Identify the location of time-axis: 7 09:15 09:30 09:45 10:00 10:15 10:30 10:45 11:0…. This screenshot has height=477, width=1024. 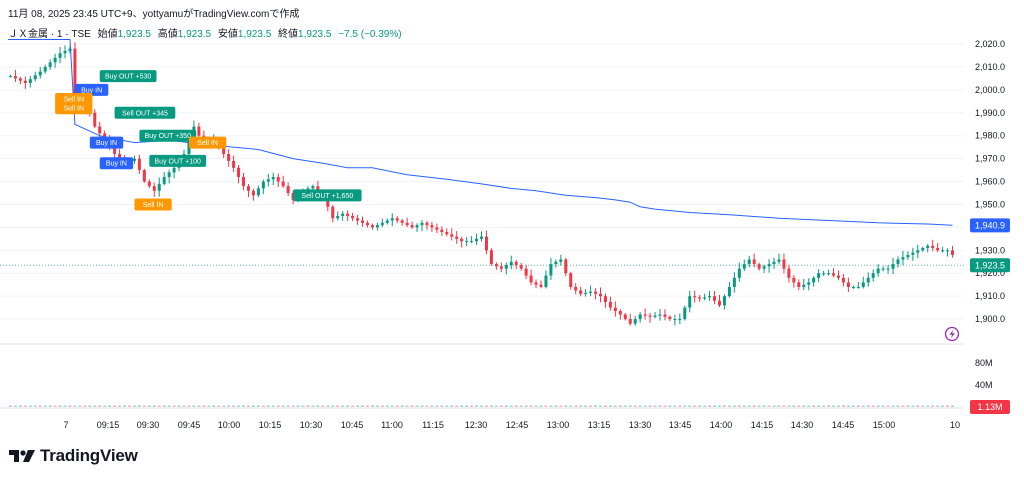
(511, 425).